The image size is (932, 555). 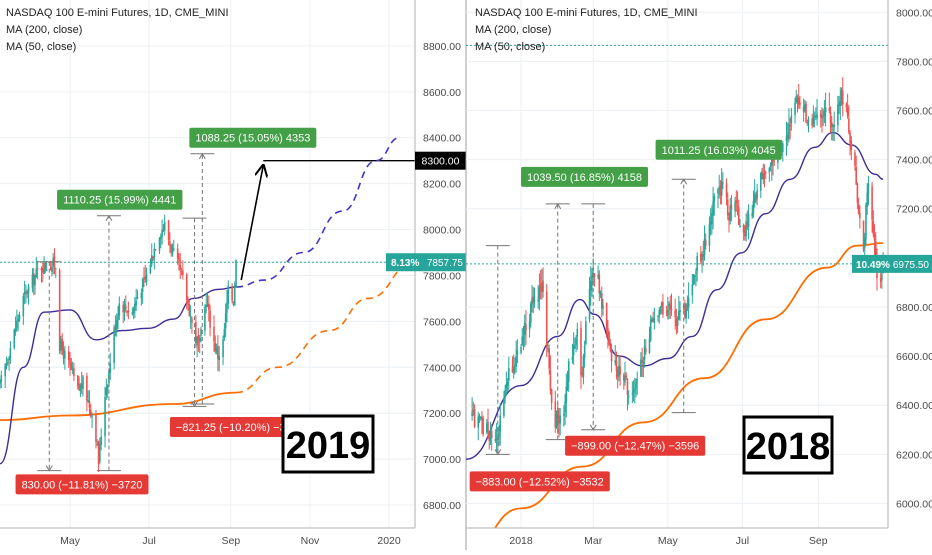 What do you see at coordinates (117, 13) in the screenshot?
I see `left-chart-title: NASDAQ 100 E-mini Futures, 1D, CME_MINI` at bounding box center [117, 13].